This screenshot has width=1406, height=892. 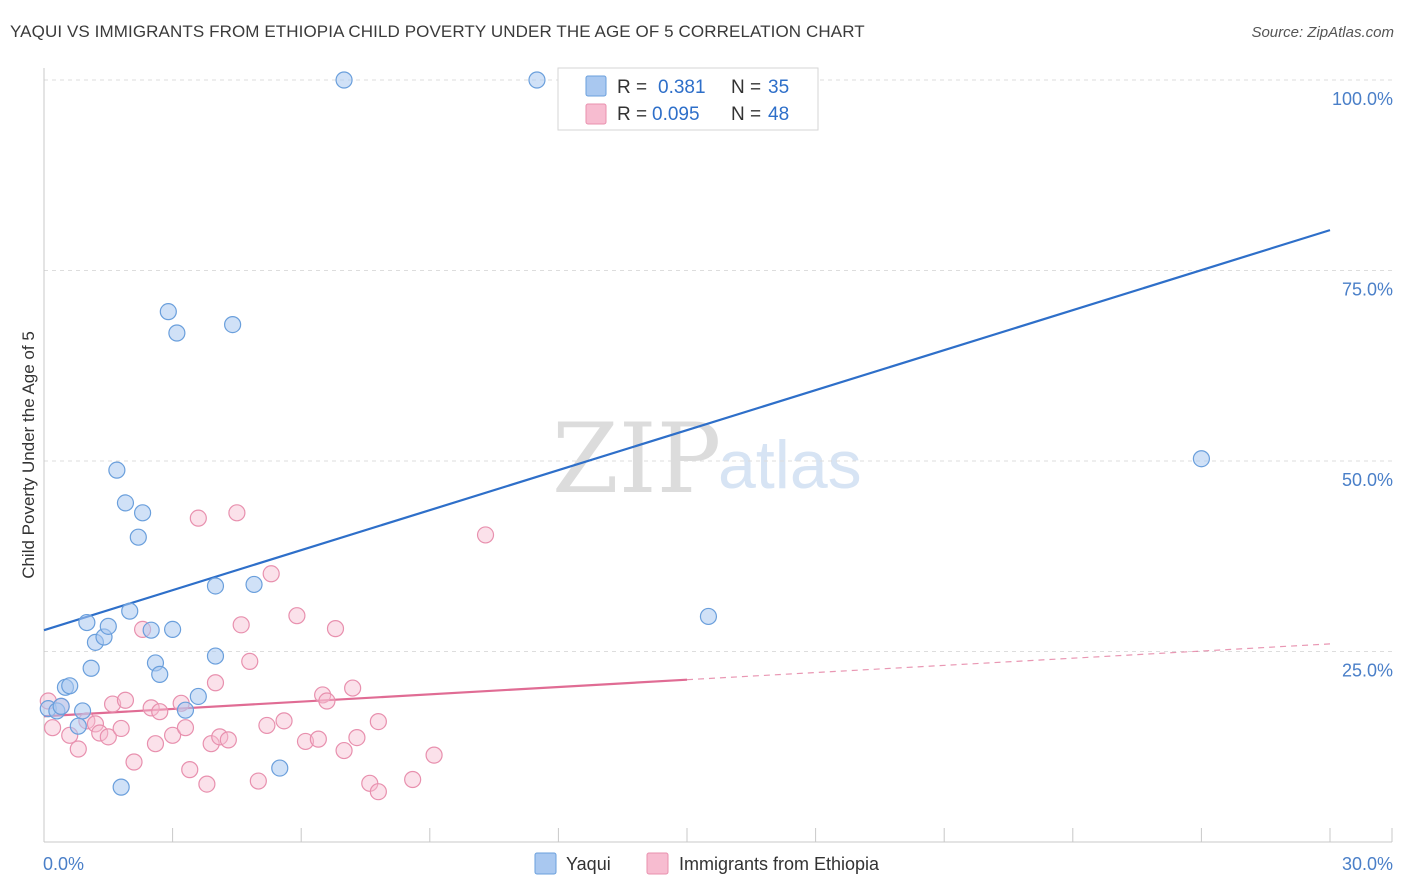 I want to click on legend-r-value-yaqui: 0.381, so click(x=682, y=87).